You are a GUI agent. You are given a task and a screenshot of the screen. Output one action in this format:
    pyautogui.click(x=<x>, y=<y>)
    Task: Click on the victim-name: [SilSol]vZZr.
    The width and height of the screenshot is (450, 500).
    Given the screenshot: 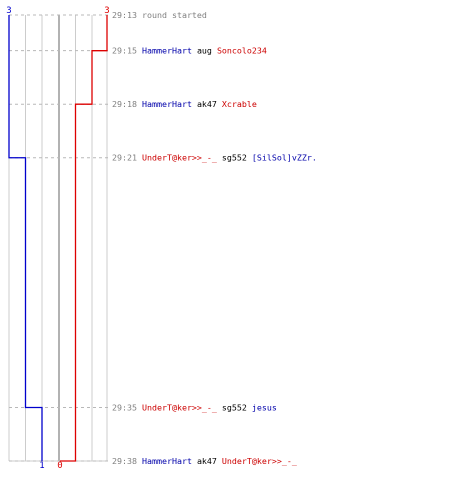 What is the action you would take?
    pyautogui.click(x=284, y=158)
    